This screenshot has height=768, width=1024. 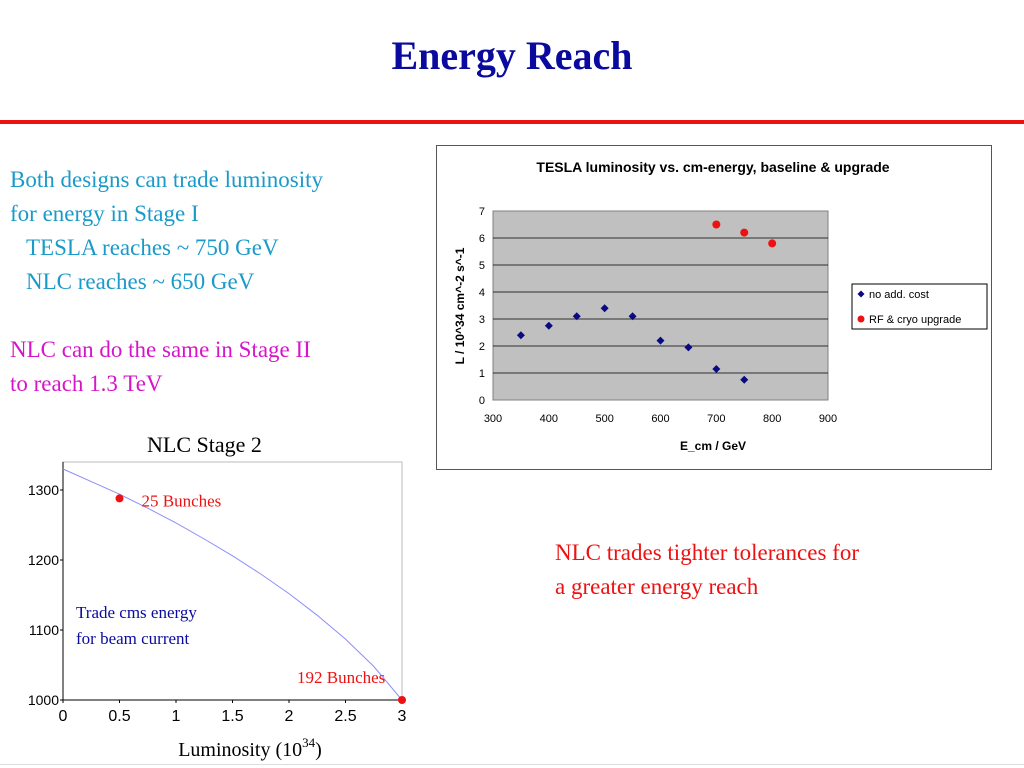 What do you see at coordinates (482, 212) in the screenshot?
I see `tesla-y-tick-label: 7` at bounding box center [482, 212].